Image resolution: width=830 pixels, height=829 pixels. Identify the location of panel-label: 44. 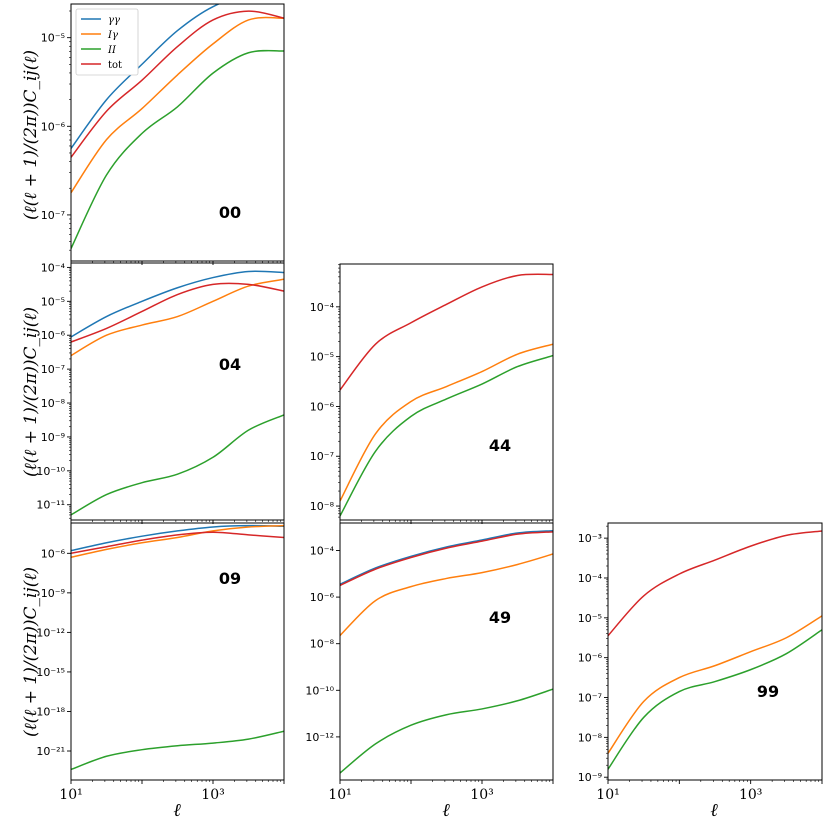
(500, 445).